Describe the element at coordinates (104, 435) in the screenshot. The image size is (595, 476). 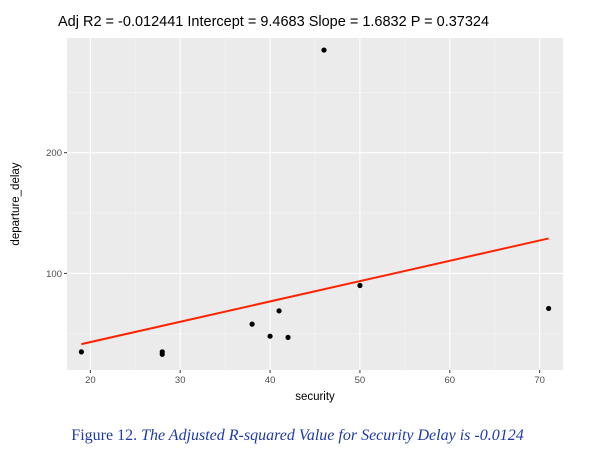
I see `caption-figure-number: Figure 12.` at that location.